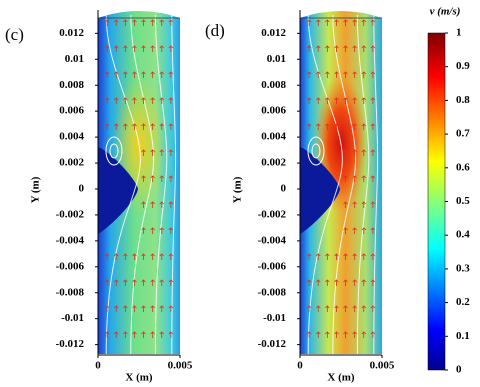  I want to click on y-tick-label: 0.006, so click(273, 111).